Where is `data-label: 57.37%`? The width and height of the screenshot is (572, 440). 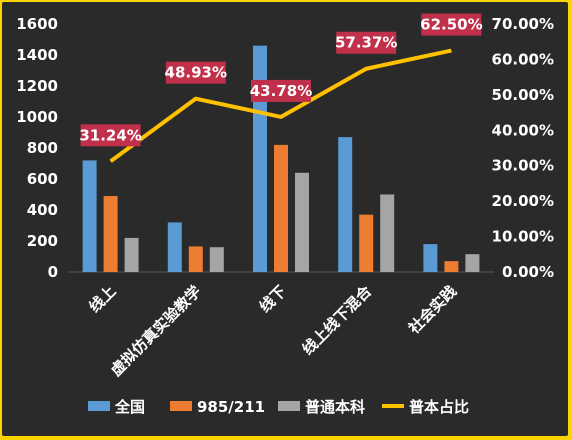
data-label: 57.37% is located at coordinates (366, 43).